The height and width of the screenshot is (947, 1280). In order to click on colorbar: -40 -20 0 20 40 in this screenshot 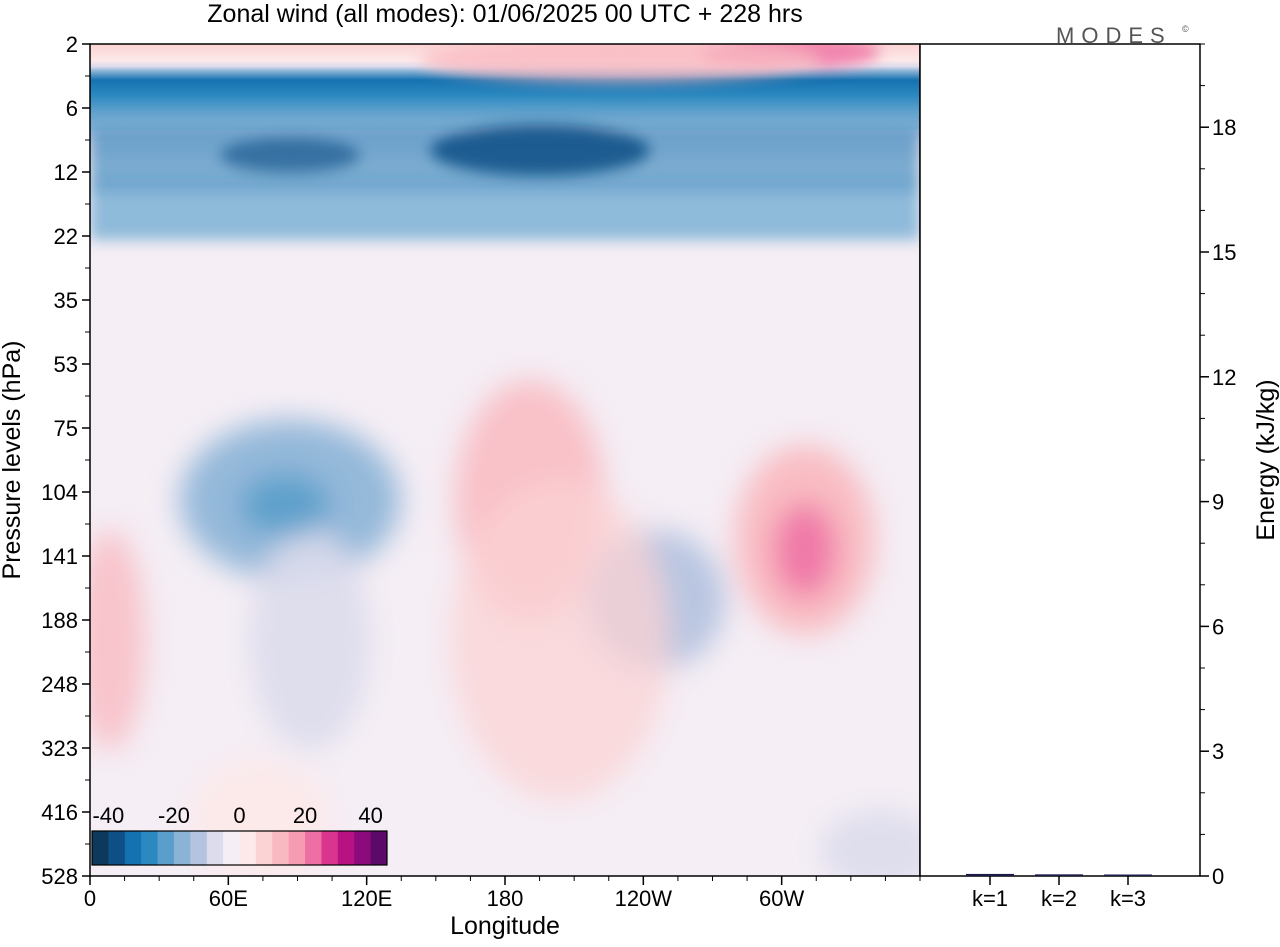, I will do `click(239, 834)`.